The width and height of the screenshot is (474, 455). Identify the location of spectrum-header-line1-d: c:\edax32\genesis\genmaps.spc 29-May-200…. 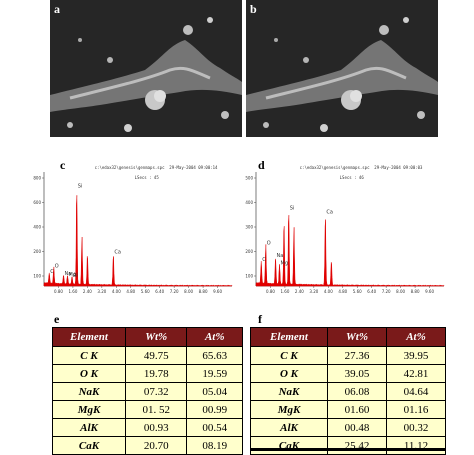
(361, 167).